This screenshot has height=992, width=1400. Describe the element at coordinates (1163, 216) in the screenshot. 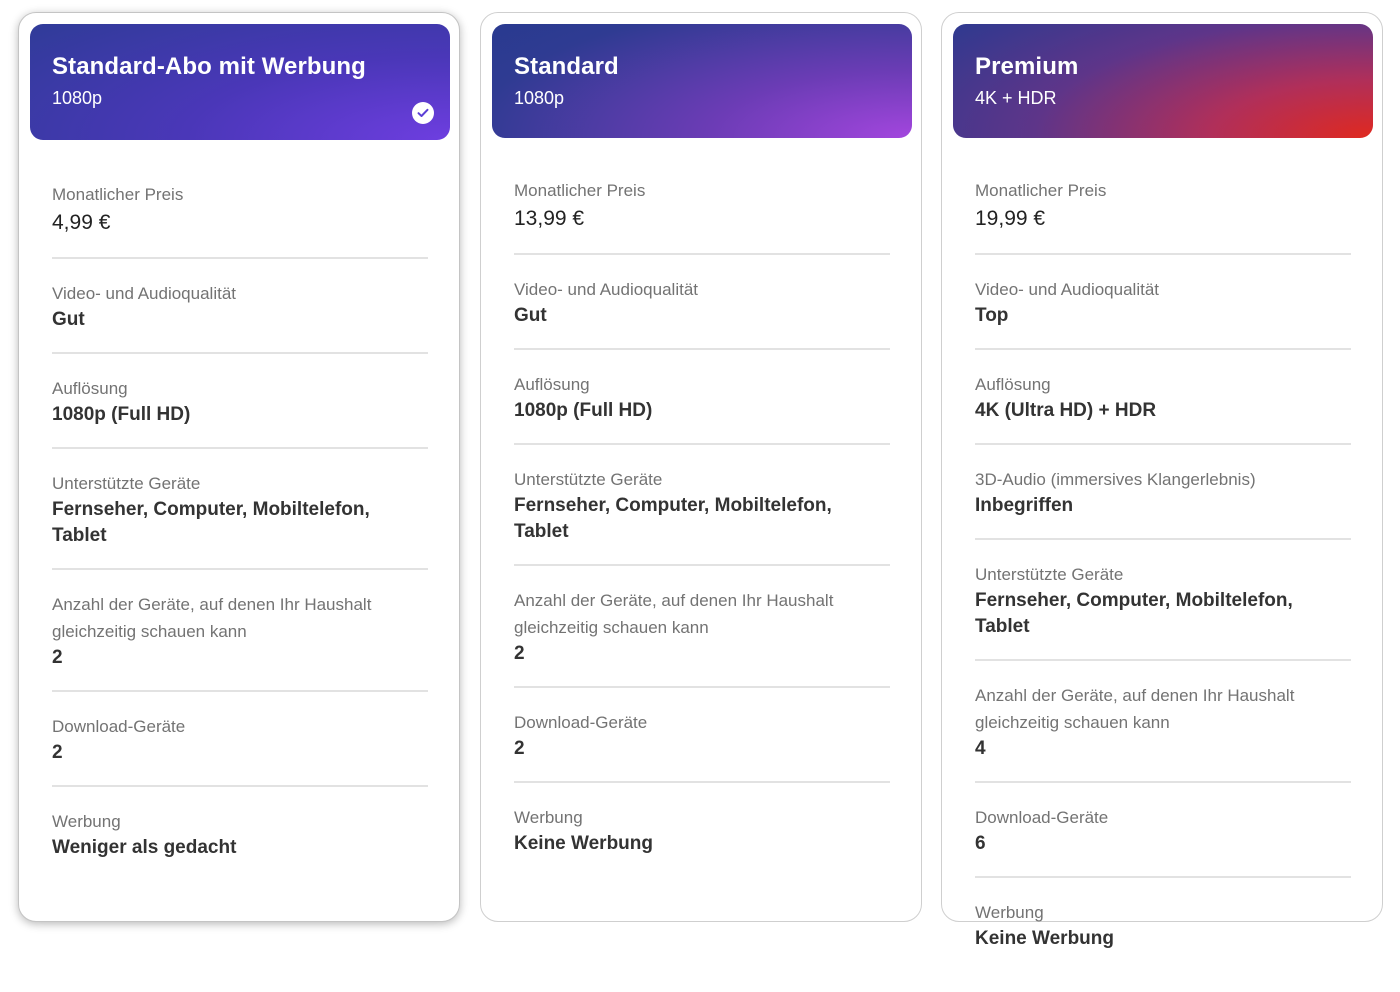

I see `feature-item: Monatlicher Preis 19,99 €` at that location.